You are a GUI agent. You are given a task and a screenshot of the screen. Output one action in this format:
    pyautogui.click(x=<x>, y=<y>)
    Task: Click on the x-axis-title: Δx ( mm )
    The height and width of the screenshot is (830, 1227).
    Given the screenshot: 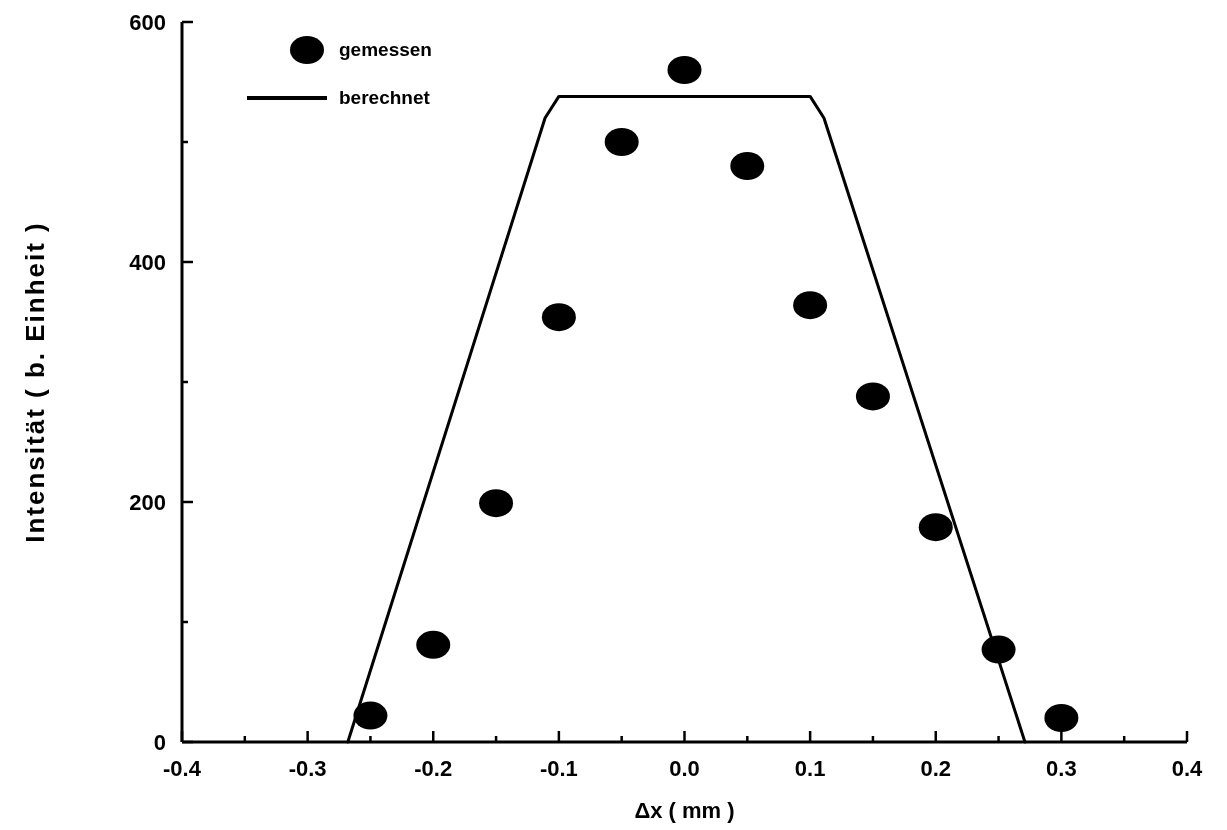 What is the action you would take?
    pyautogui.click(x=684, y=810)
    